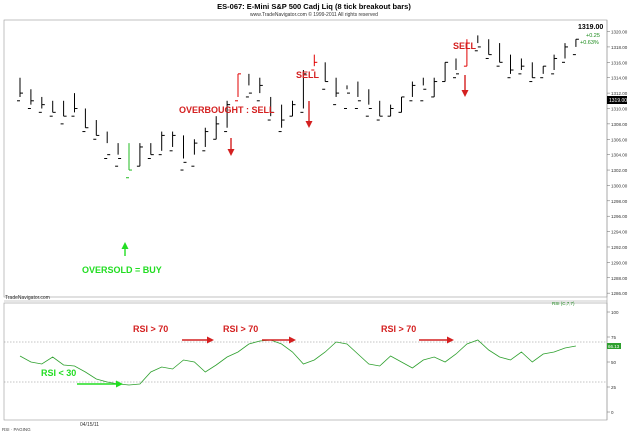 Image resolution: width=628 pixels, height=434 pixels. I want to click on price-tick-label: 1300.00, so click(619, 185).